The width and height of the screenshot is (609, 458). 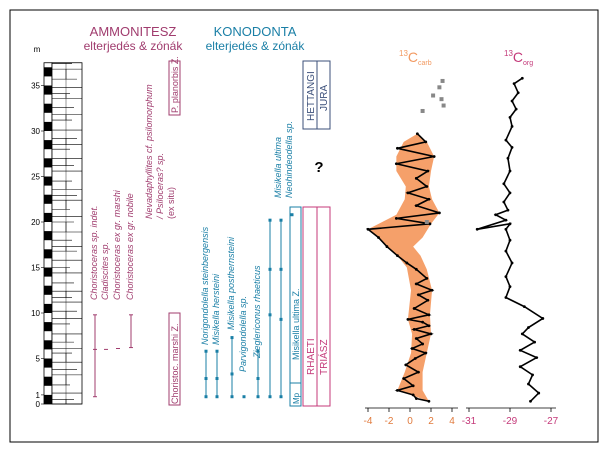 What do you see at coordinates (113, 356) in the screenshot?
I see `ammonite-ranges` at bounding box center [113, 356].